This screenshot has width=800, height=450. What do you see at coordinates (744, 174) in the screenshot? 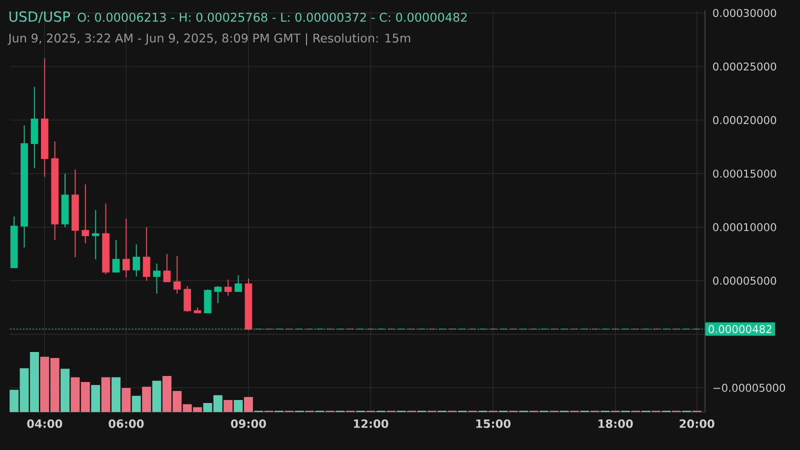
I see `y-tick-label: 0.00015000` at bounding box center [744, 174].